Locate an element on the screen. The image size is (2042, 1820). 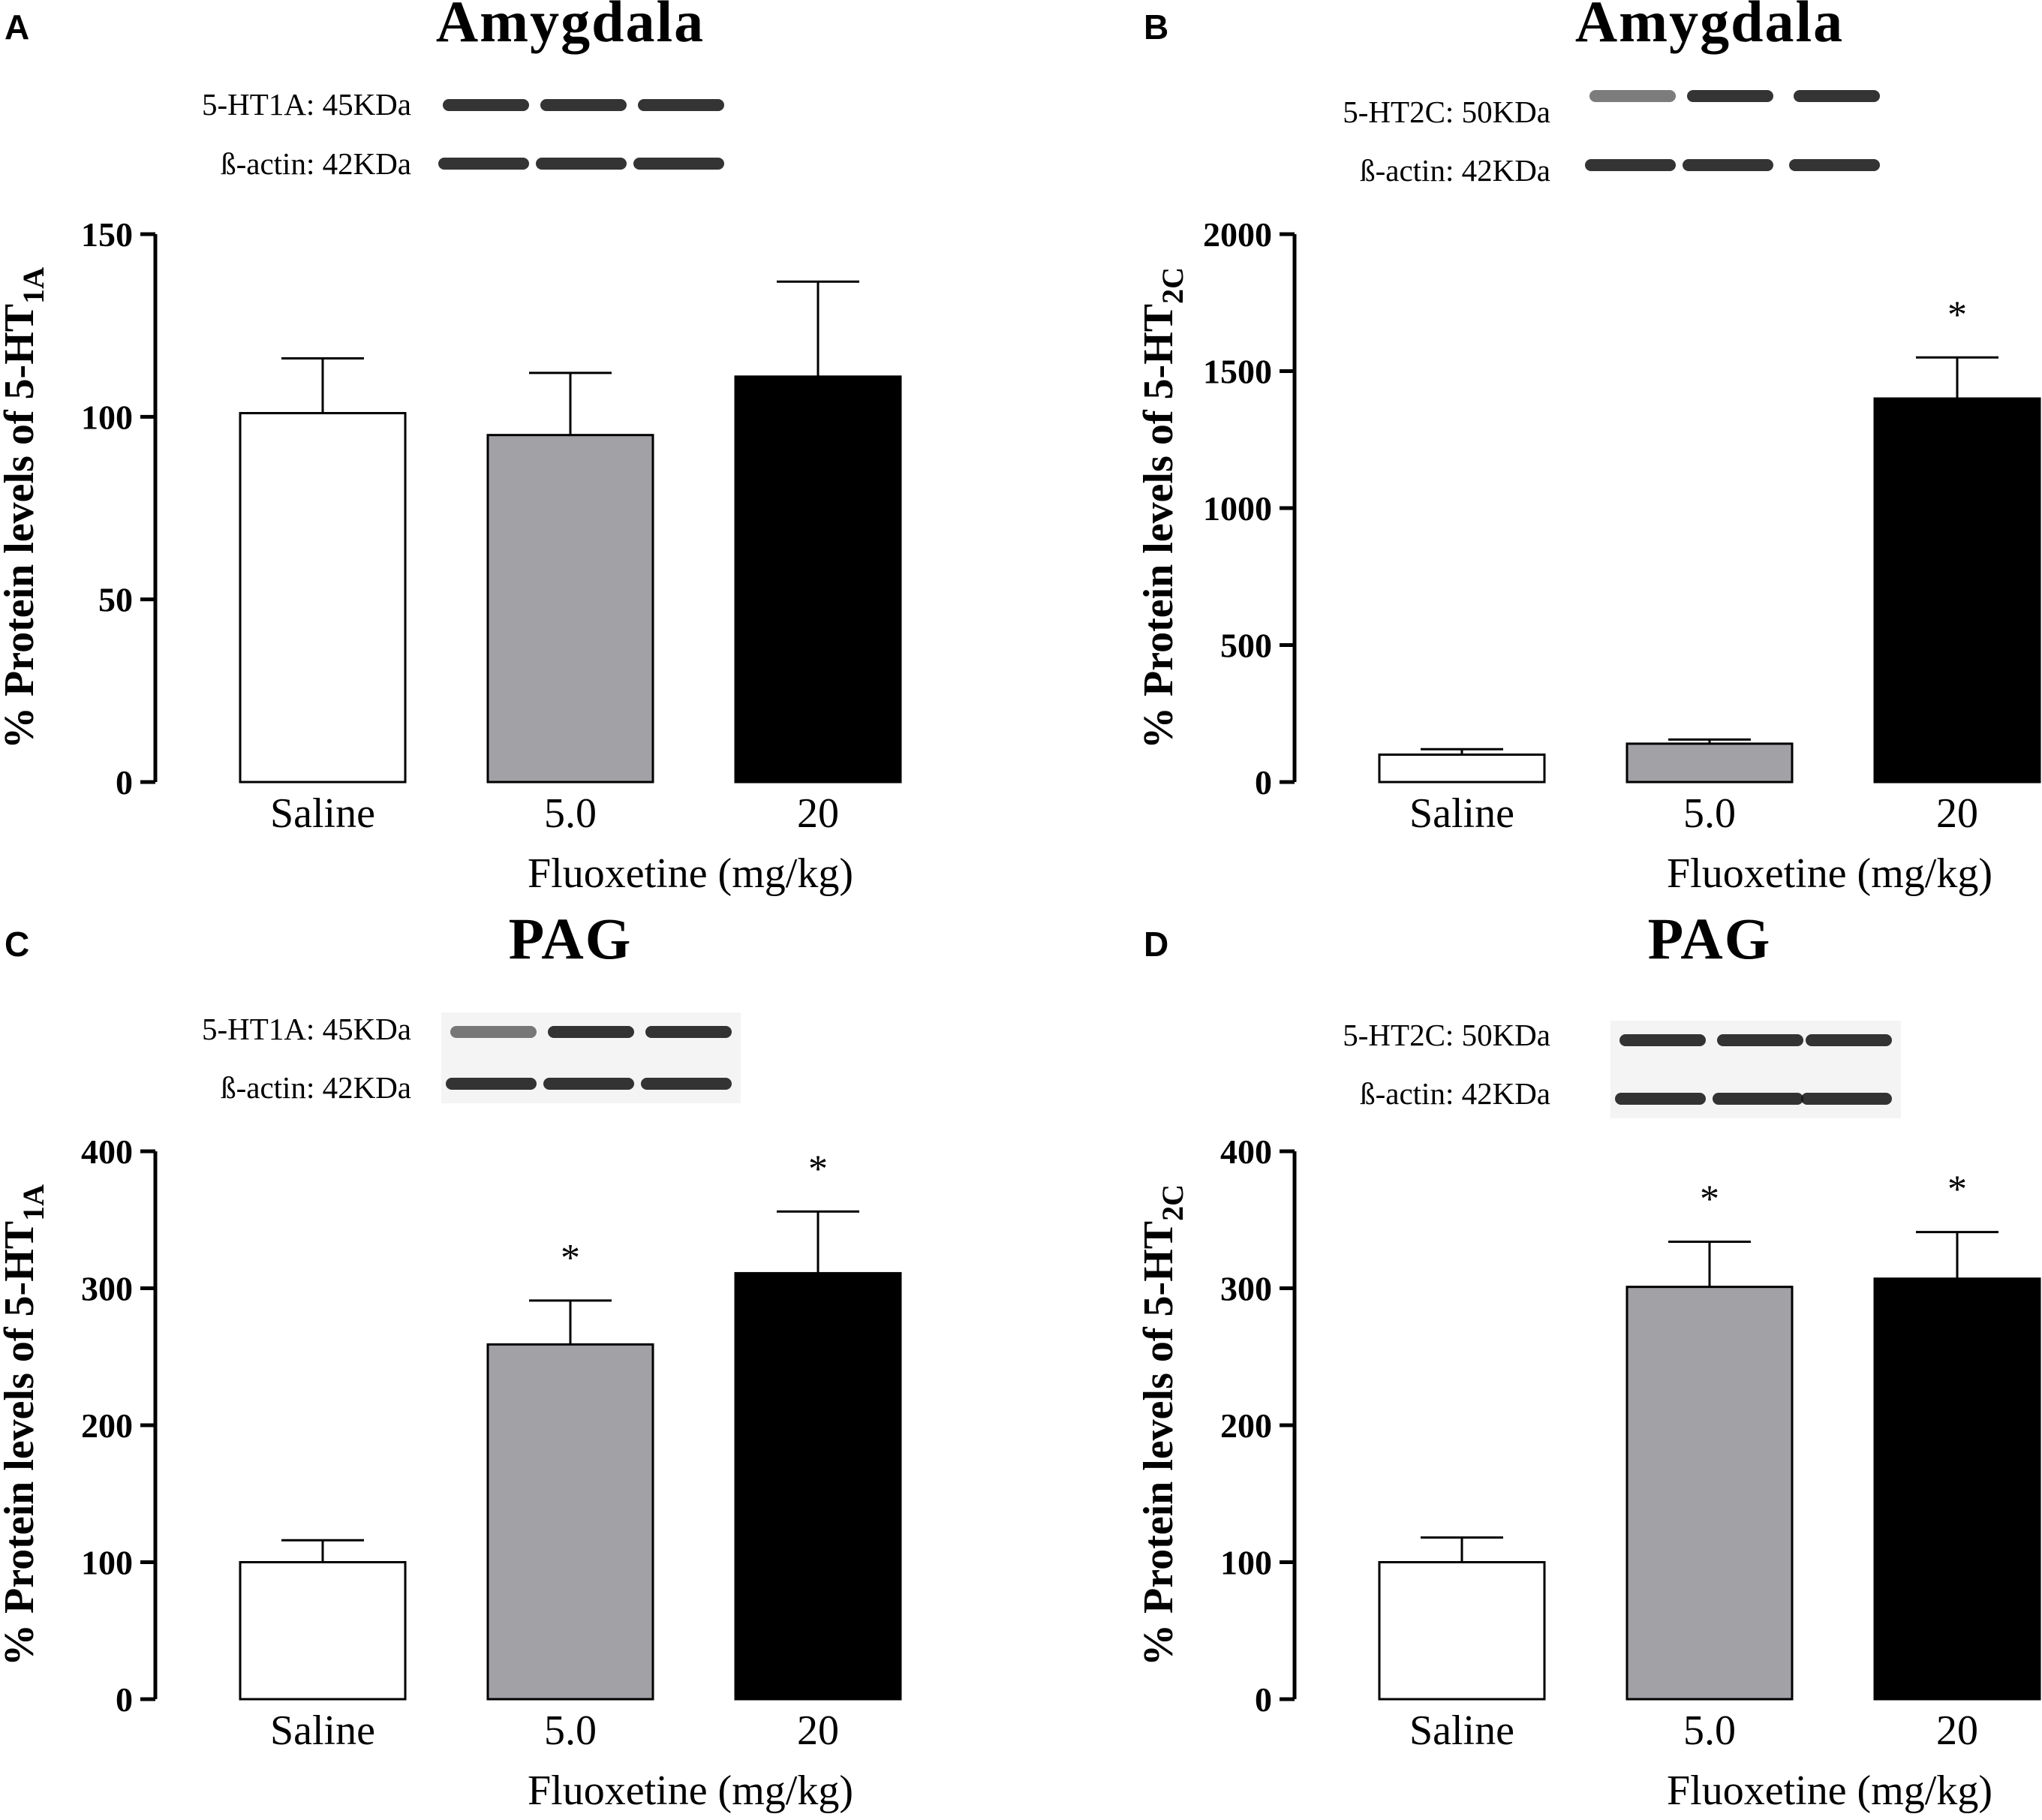
y-axis-label-subscript: 2C is located at coordinates (1172, 1202).